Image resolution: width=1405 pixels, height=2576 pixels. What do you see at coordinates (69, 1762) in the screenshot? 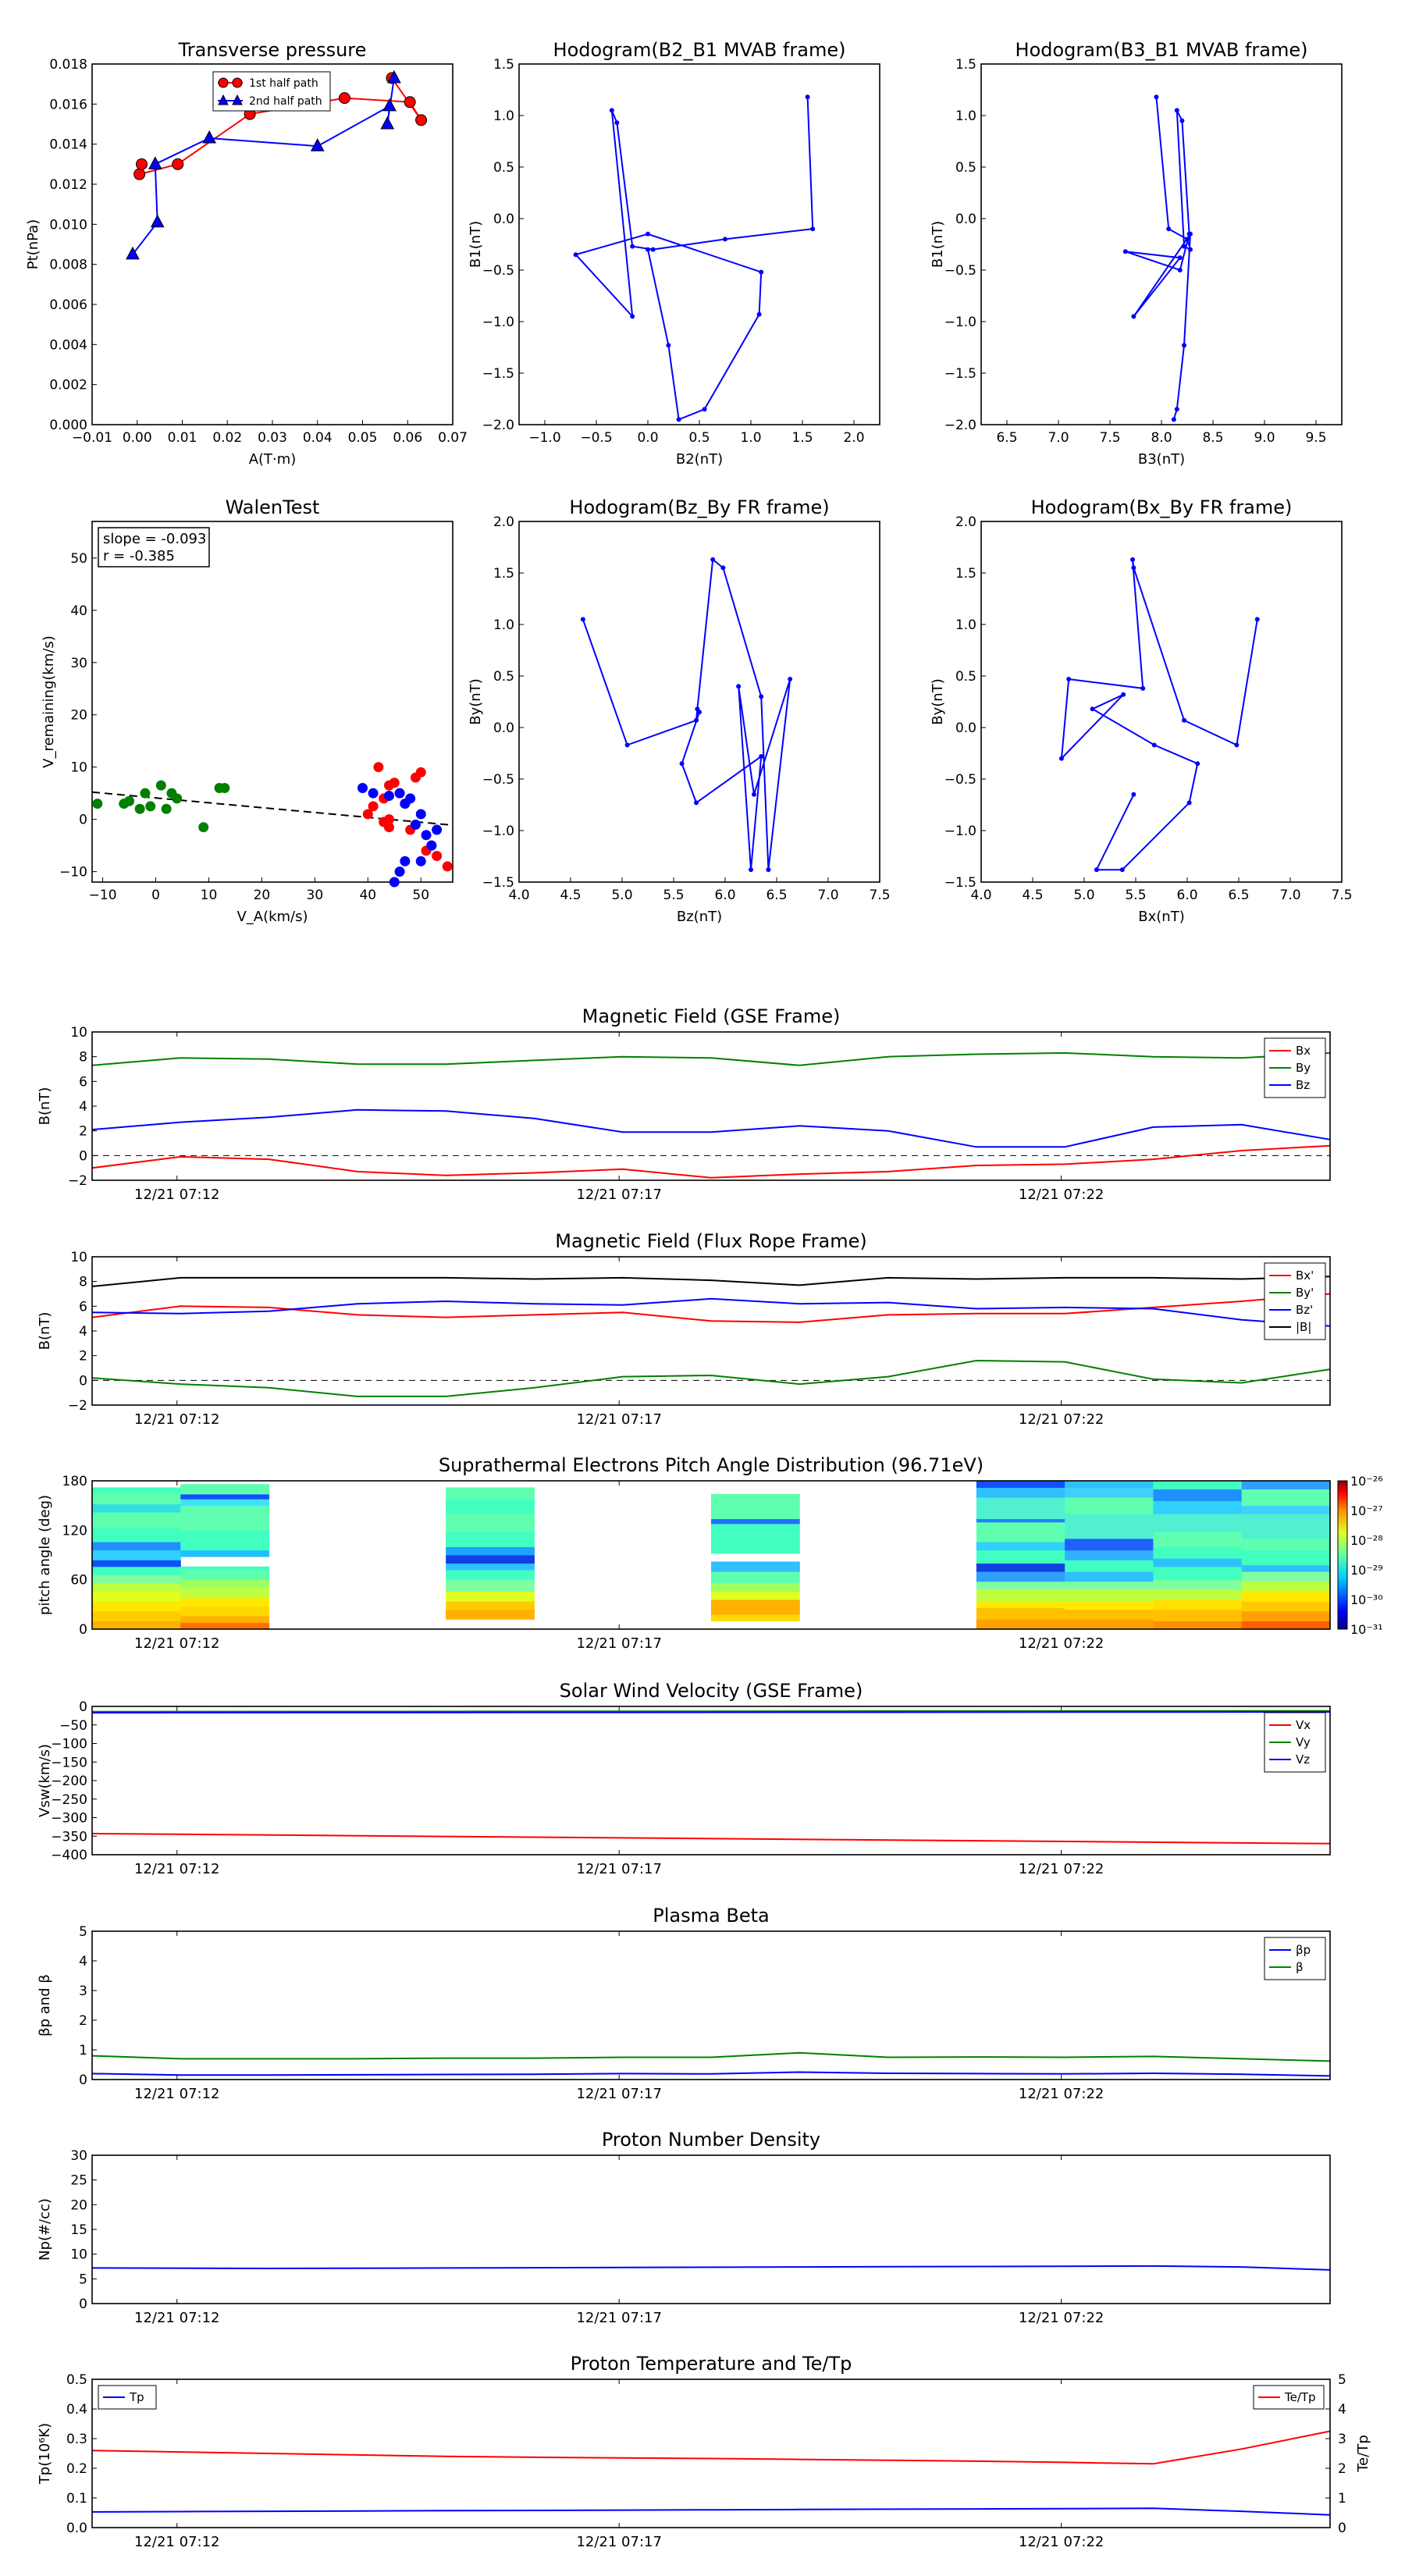
I see `y-tick-label: −150` at bounding box center [69, 1762].